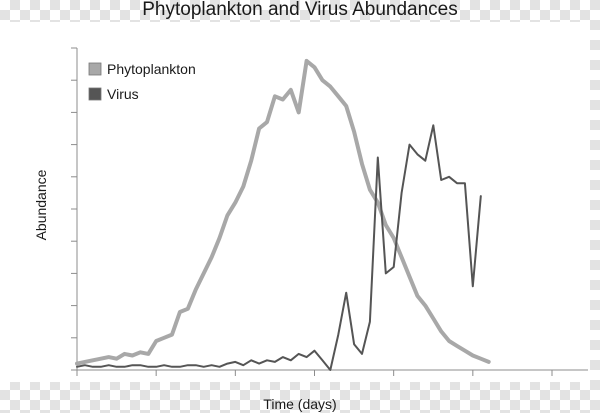 This screenshot has width=600, height=413. What do you see at coordinates (142, 81) in the screenshot?
I see `legend: Phytoplankton Virus` at bounding box center [142, 81].